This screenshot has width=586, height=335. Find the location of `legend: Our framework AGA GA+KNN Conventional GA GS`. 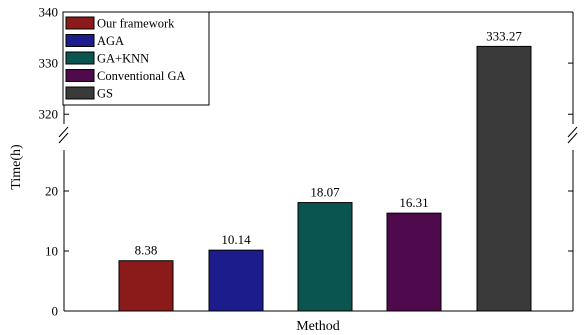

legend: Our framework AGA GA+KNN Conventional GA GS is located at coordinates (136, 58).